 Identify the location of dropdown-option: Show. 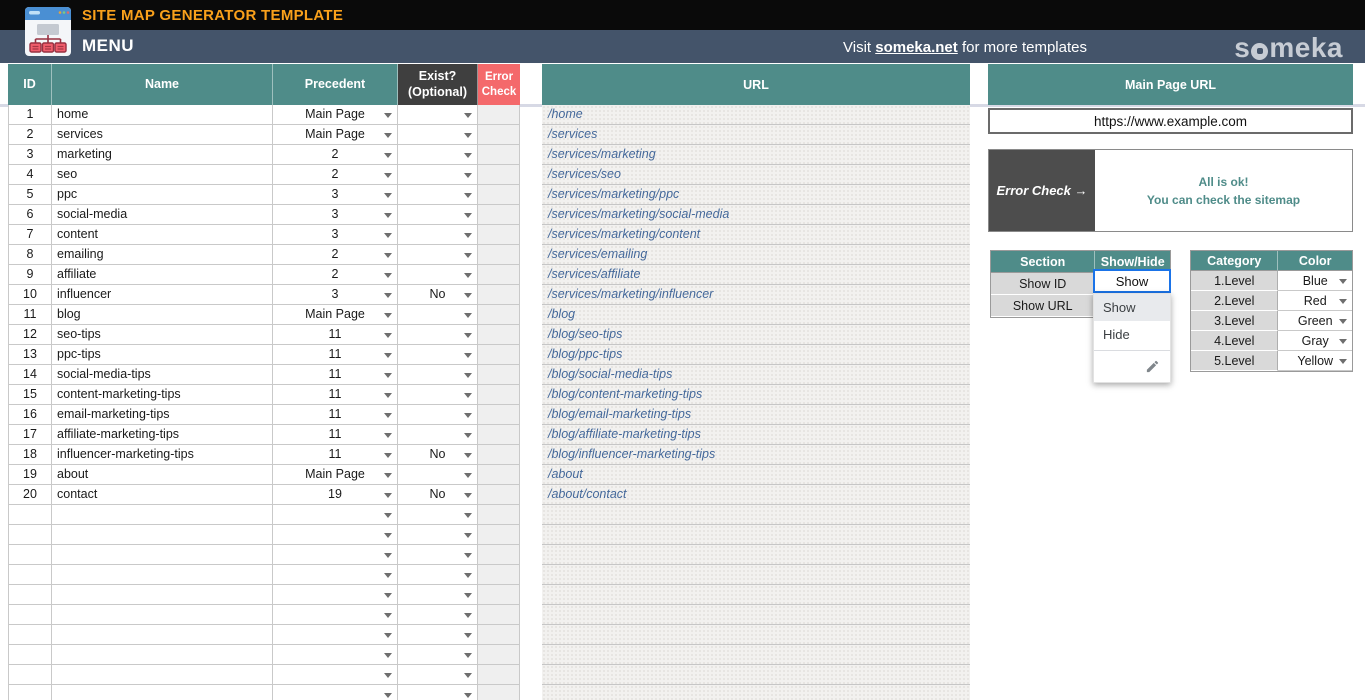
(1132, 307).